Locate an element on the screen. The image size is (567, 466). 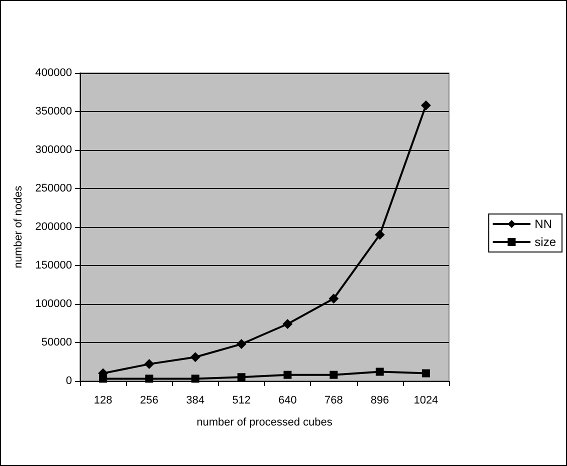
y-tick-label: 250000 is located at coordinates (53, 188).